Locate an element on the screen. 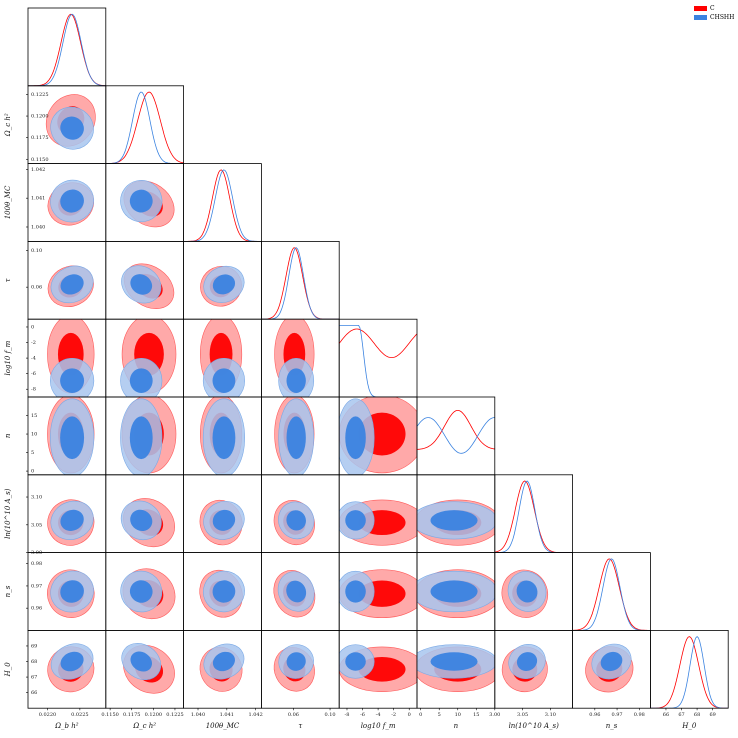 The width and height of the screenshot is (738, 738). y-tick-label-och2-0: 0.1150 is located at coordinates (40, 160).